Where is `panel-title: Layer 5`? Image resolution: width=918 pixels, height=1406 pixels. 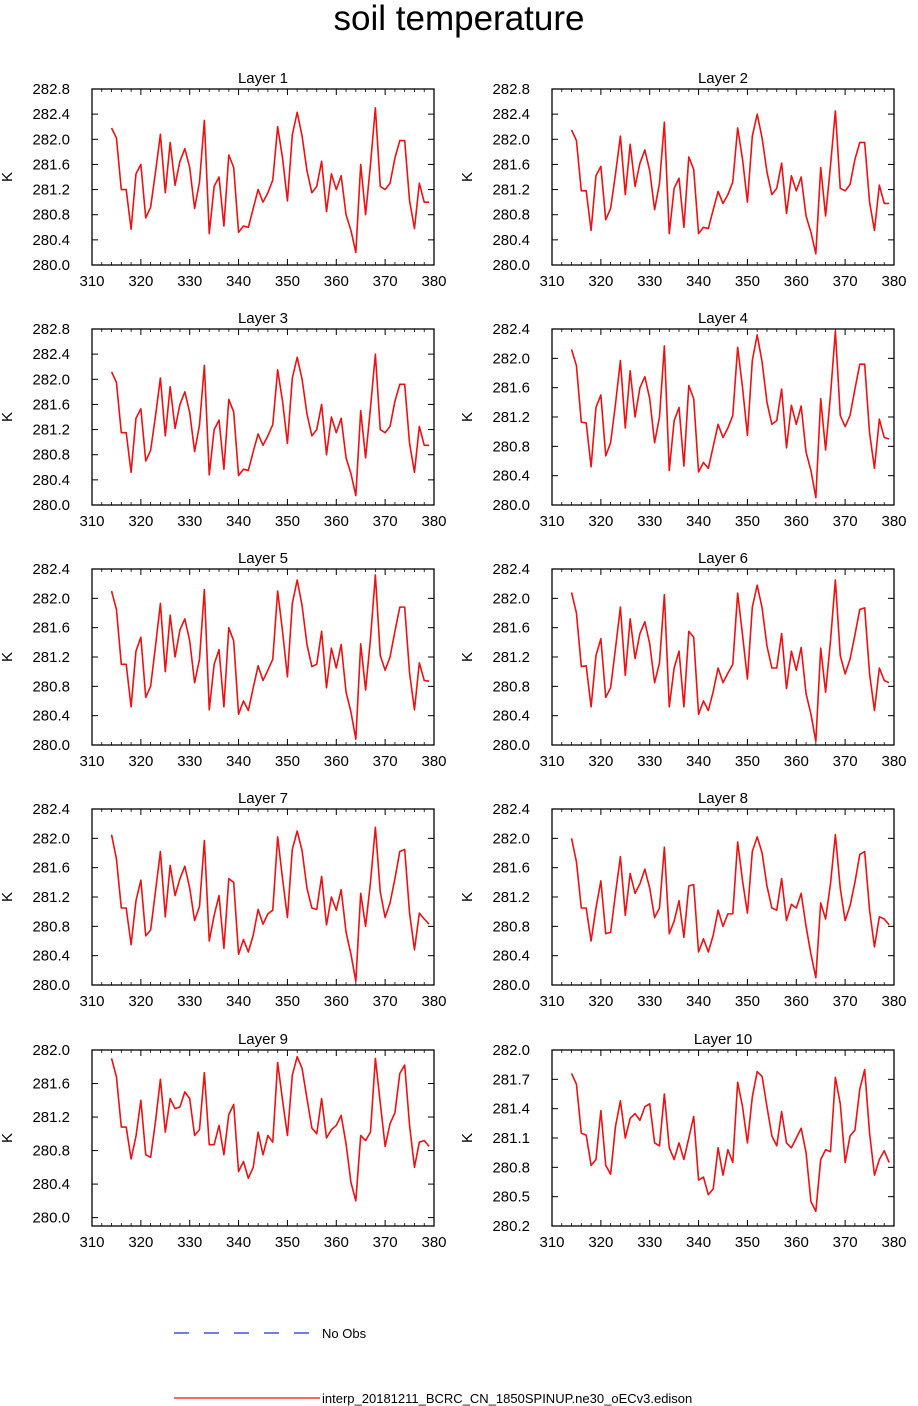 panel-title: Layer 5 is located at coordinates (263, 558).